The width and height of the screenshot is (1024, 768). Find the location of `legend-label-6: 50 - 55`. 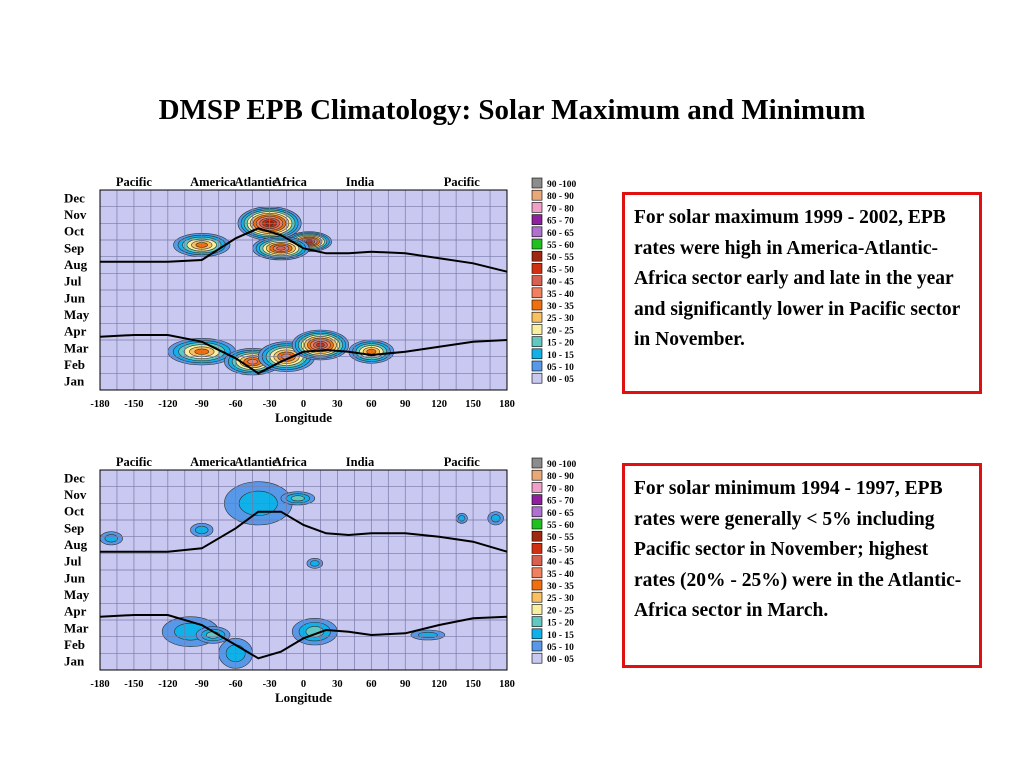

legend-label-6: 50 - 55 is located at coordinates (560, 258).